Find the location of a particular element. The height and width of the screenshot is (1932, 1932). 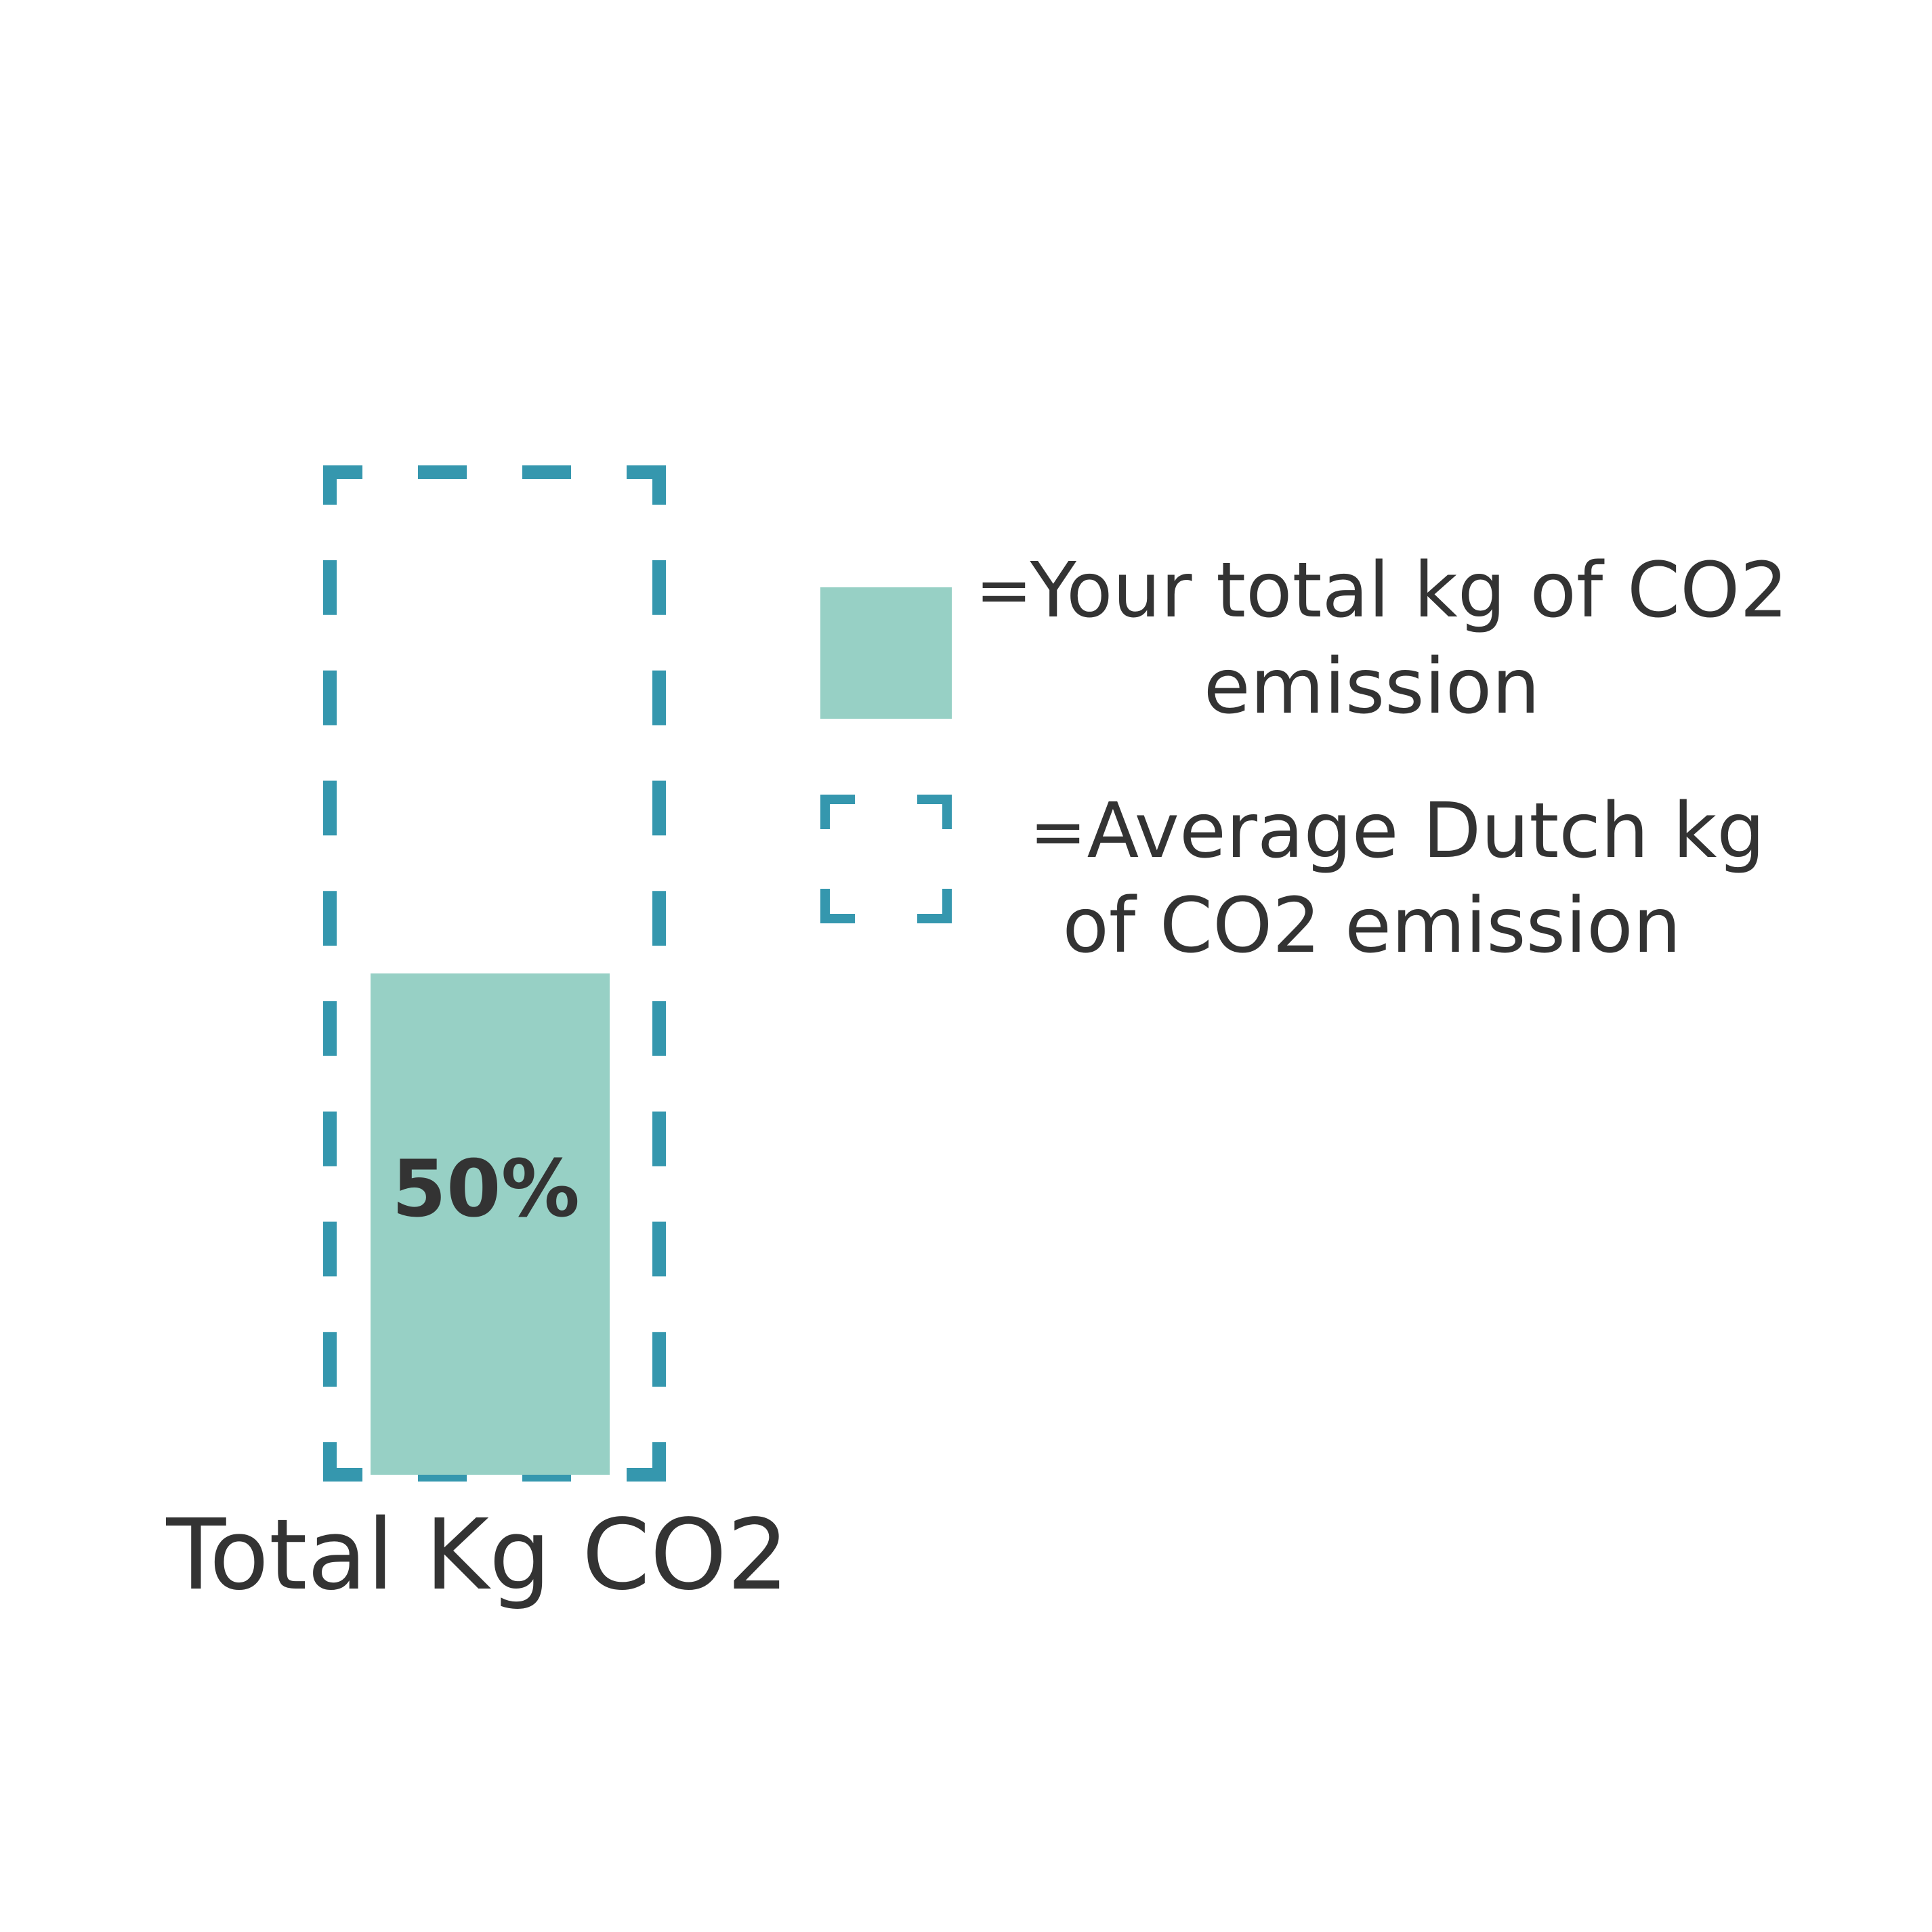

reference-bar-outline is located at coordinates (494, 973).